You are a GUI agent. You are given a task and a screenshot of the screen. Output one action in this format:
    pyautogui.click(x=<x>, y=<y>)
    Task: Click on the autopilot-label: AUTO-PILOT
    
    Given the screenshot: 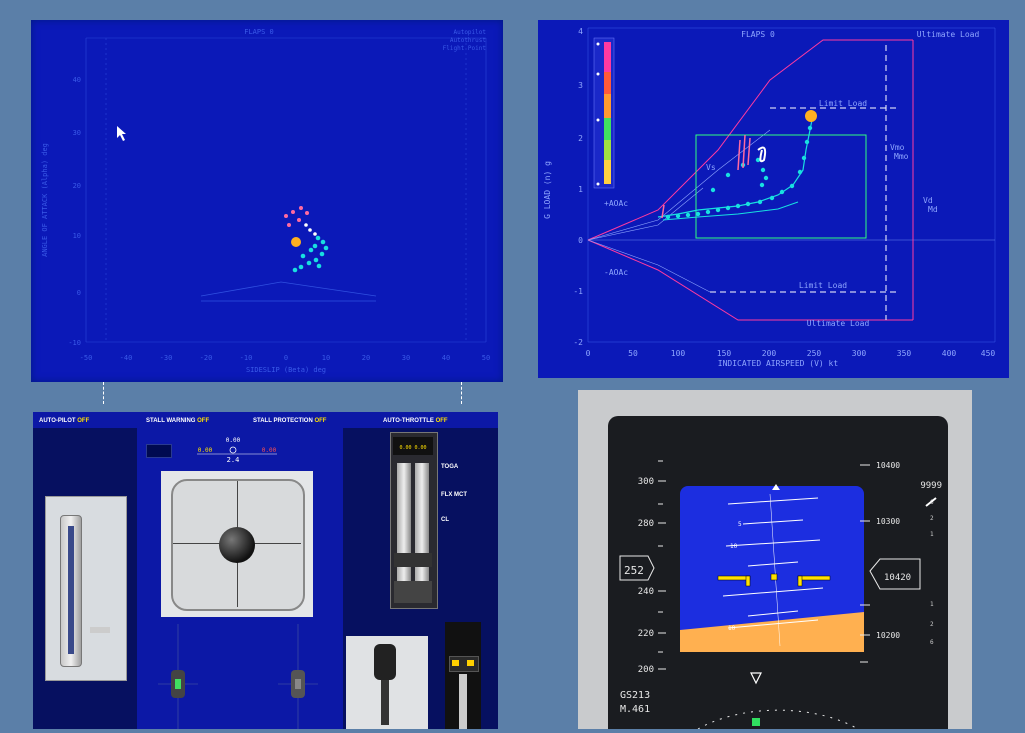 What is the action you would take?
    pyautogui.click(x=57, y=421)
    